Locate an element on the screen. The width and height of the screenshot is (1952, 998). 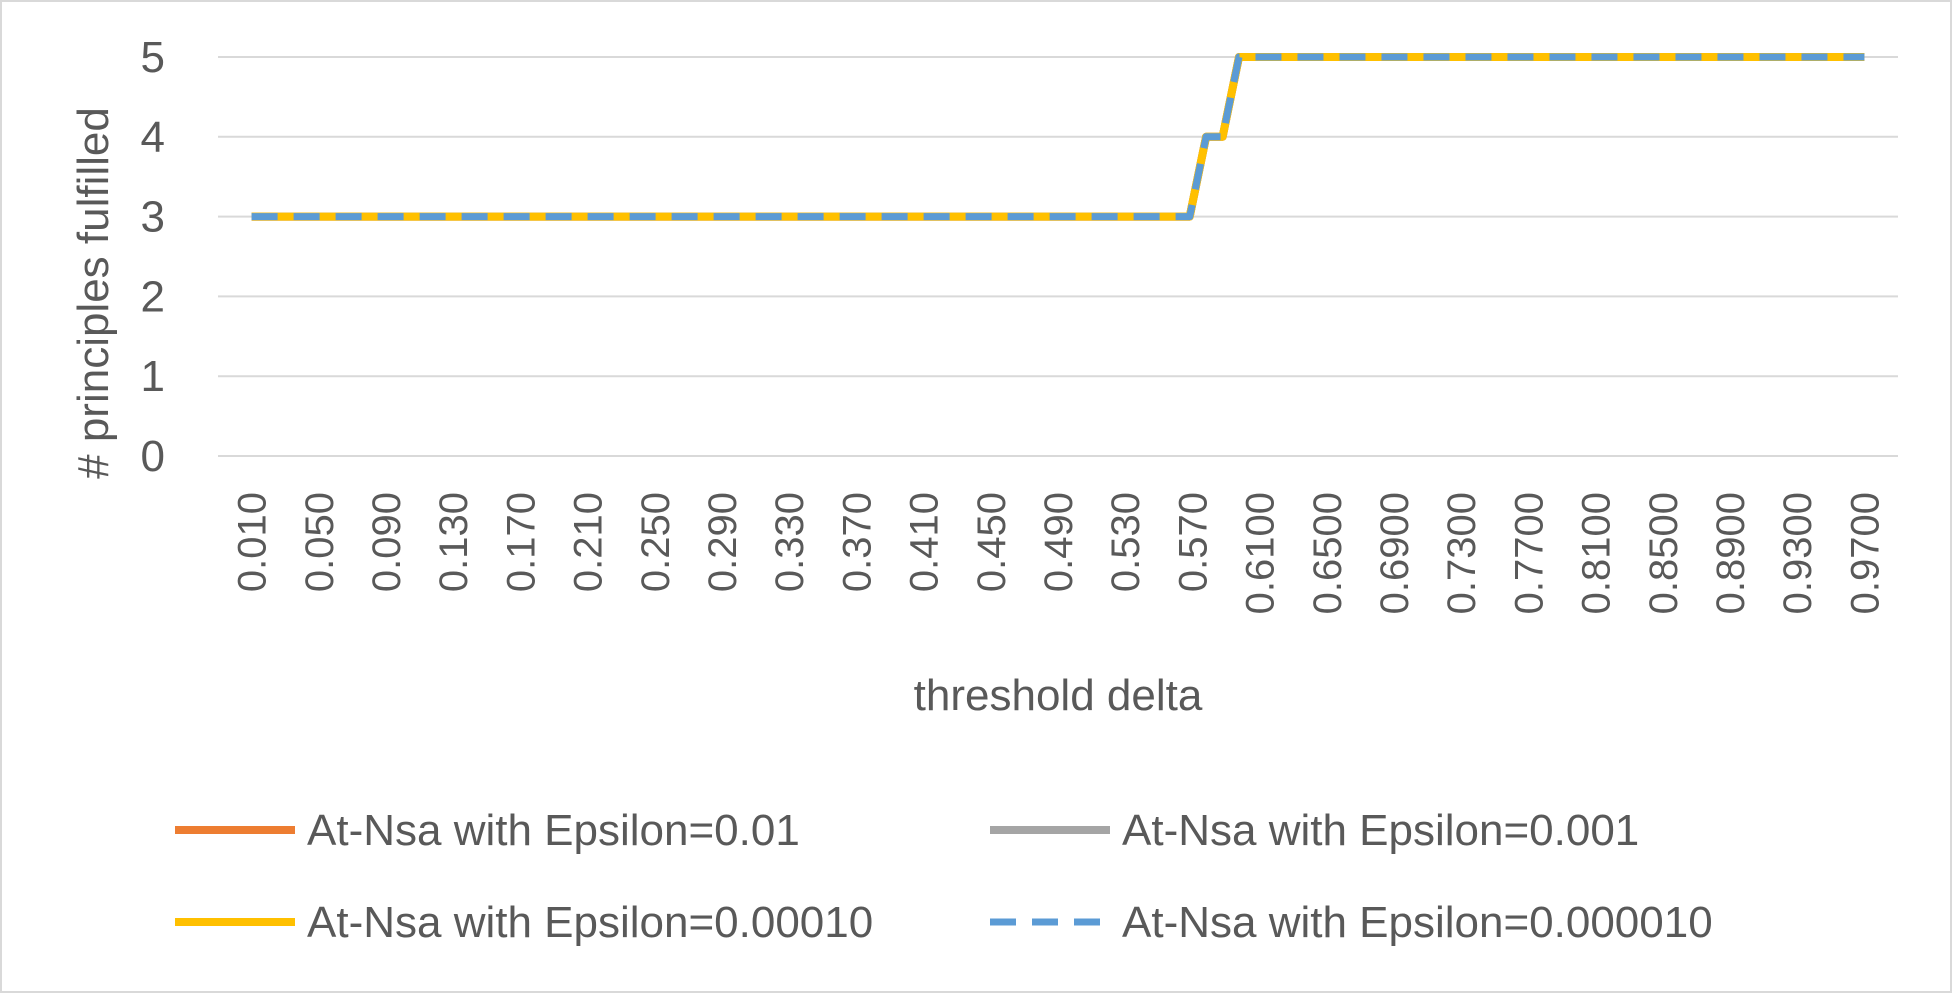
y-axis-ticks: 0 1 2 3 4 5 is located at coordinates (153, 257).